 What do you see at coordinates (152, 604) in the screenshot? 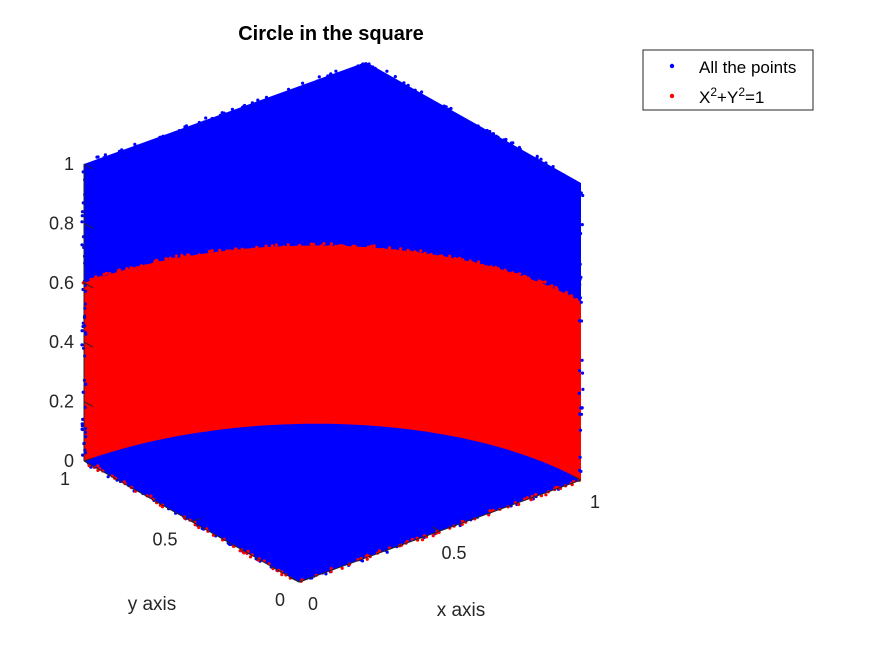
I see `y-axis-label: y axis` at bounding box center [152, 604].